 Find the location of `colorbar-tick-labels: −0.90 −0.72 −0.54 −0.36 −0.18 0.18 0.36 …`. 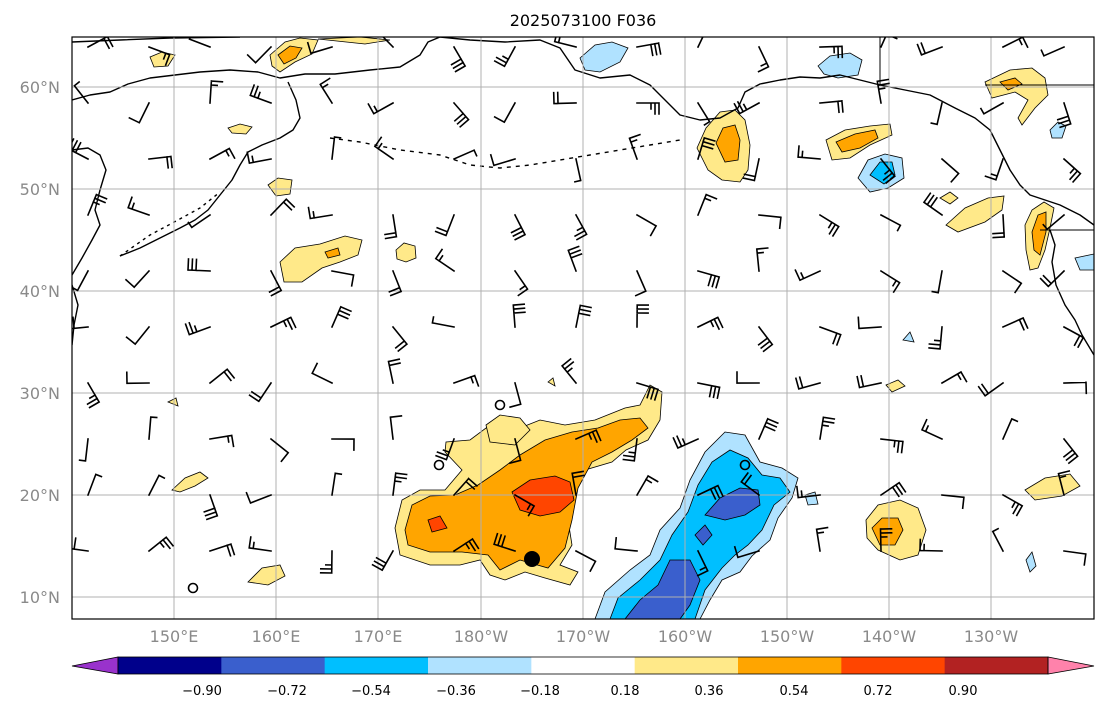

colorbar-tick-labels: −0.90 −0.72 −0.54 −0.36 −0.18 0.18 0.36 … is located at coordinates (579, 691).